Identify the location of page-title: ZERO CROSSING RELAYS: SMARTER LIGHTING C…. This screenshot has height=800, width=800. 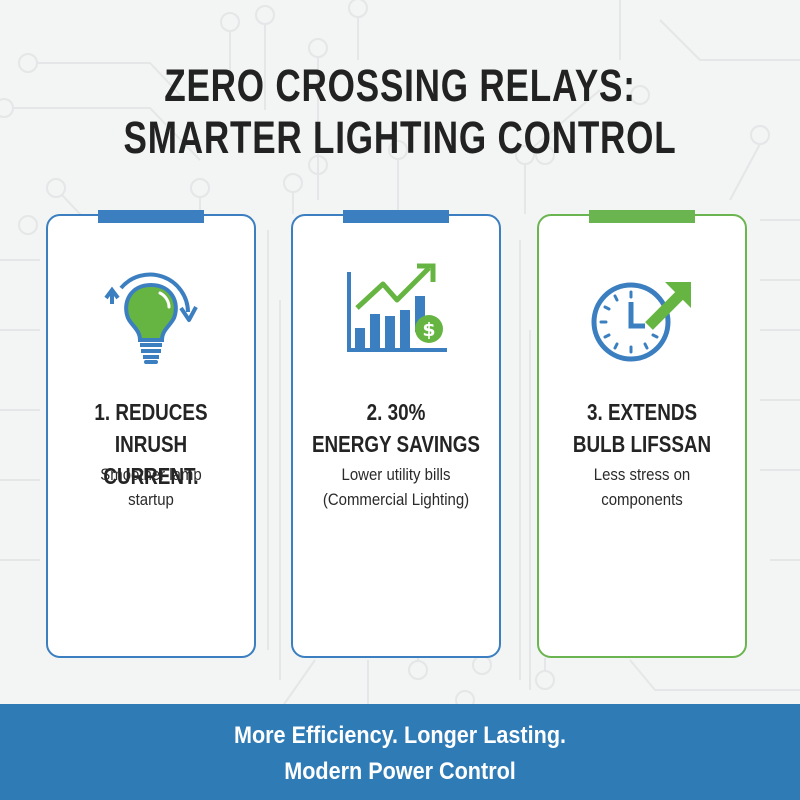
(400, 112).